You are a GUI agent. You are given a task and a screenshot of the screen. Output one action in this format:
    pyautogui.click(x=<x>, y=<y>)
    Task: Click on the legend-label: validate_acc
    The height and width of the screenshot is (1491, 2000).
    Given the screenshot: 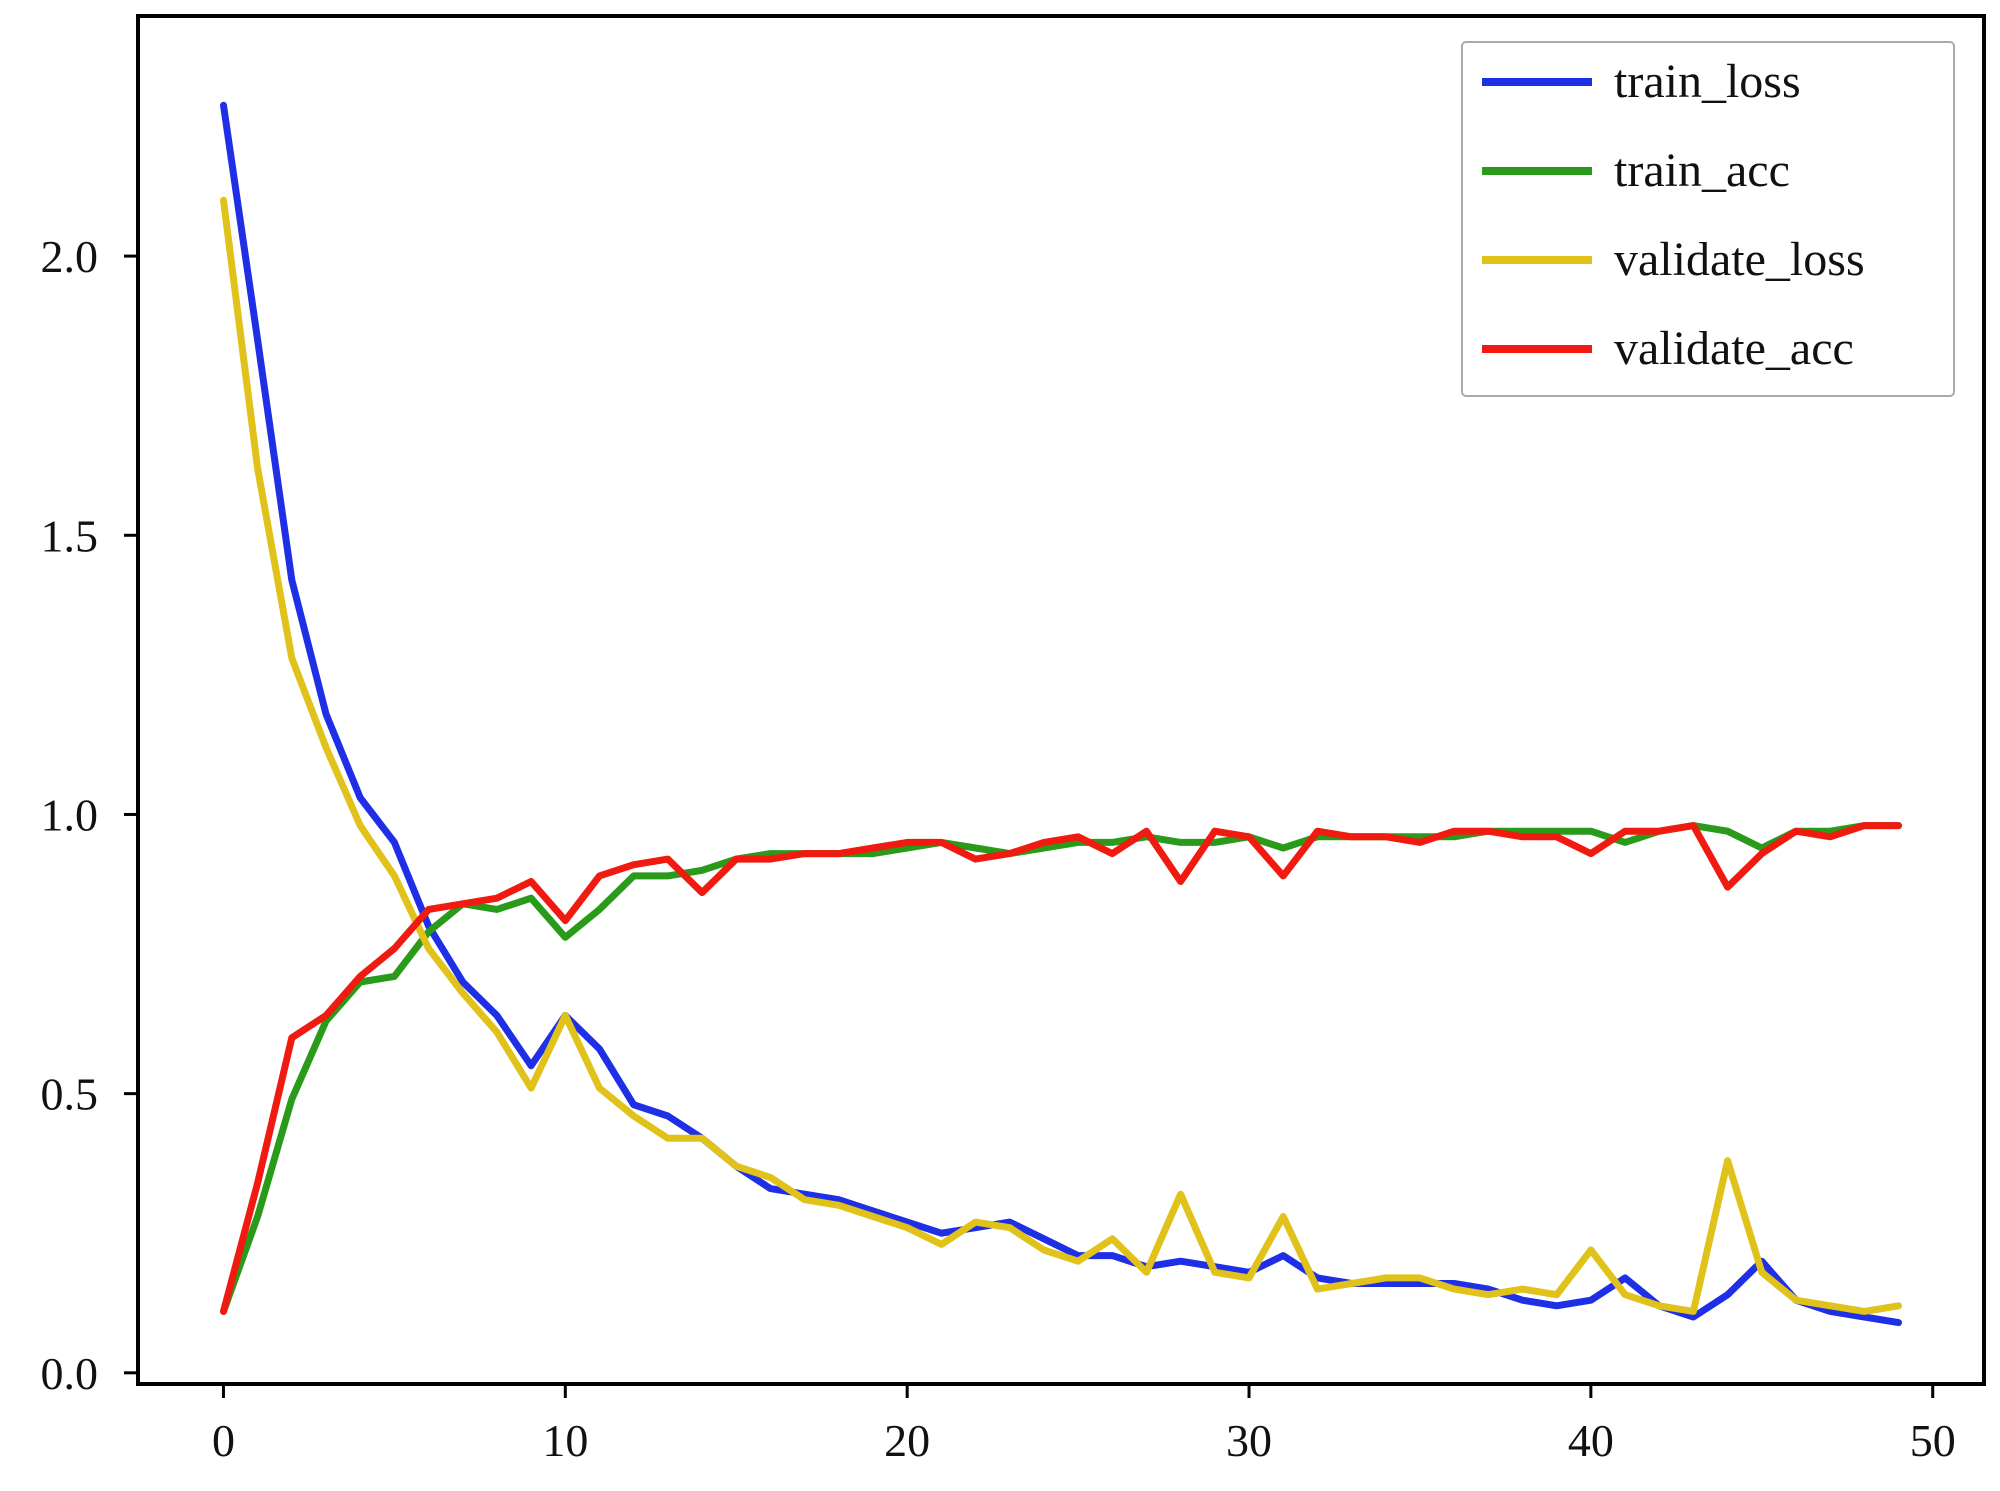 What is the action you would take?
    pyautogui.click(x=1734, y=348)
    